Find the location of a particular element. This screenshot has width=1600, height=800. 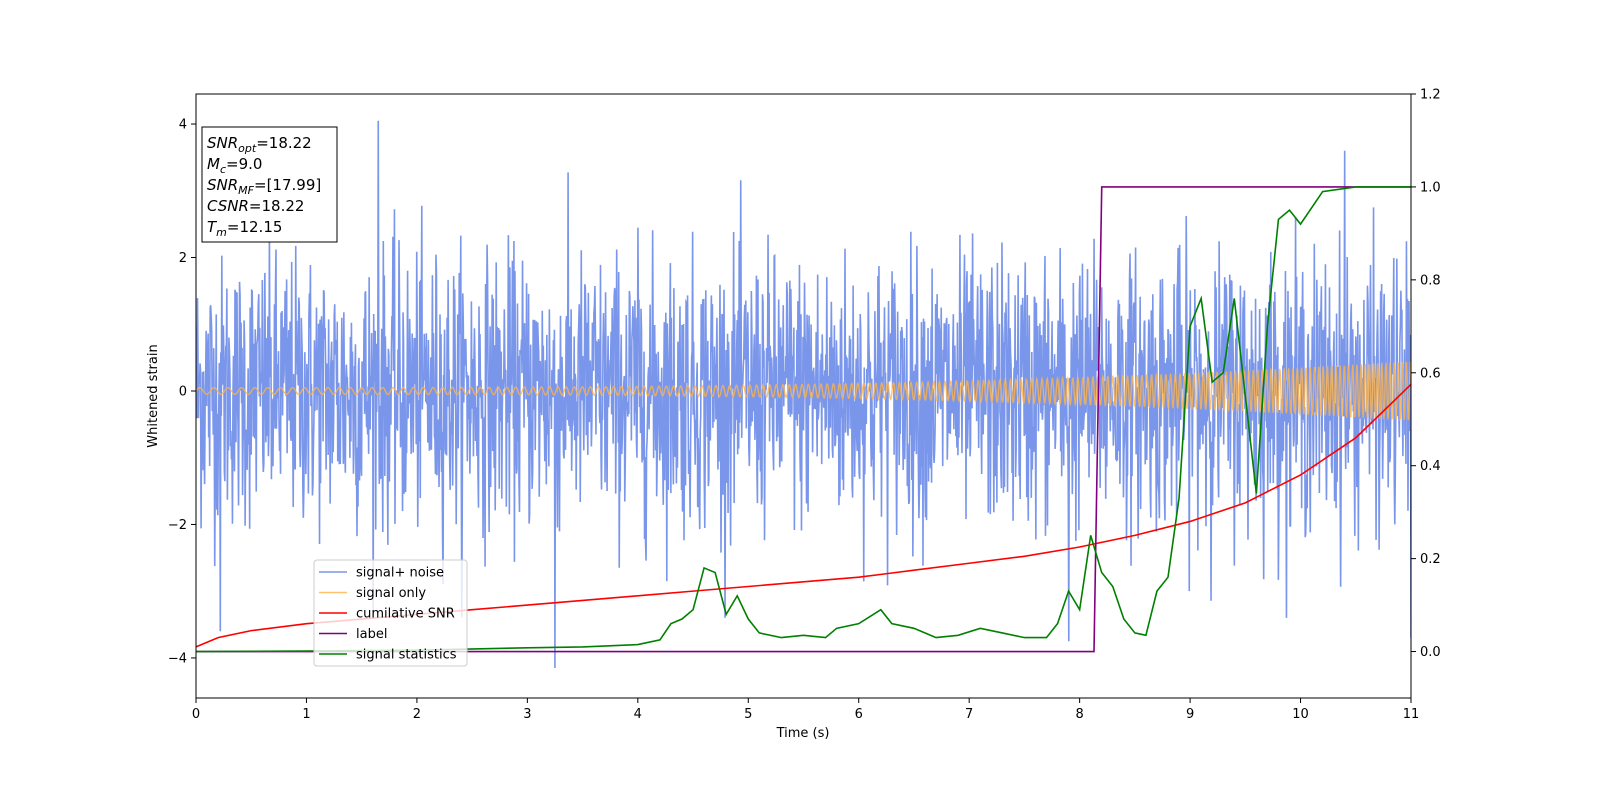

x-tick-label: 0 is located at coordinates (196, 714).